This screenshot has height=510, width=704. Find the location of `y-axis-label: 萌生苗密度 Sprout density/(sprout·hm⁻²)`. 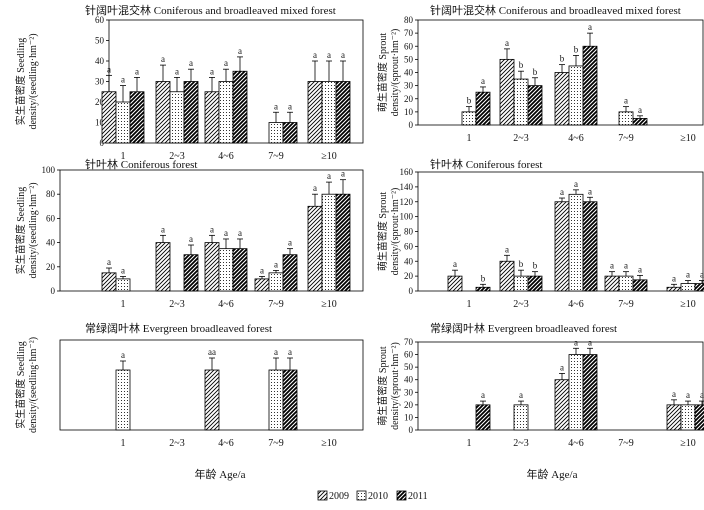

y-axis-label: 萌生苗密度 Sprout density/(sprout·hm⁻²) is located at coordinates (388, 386).